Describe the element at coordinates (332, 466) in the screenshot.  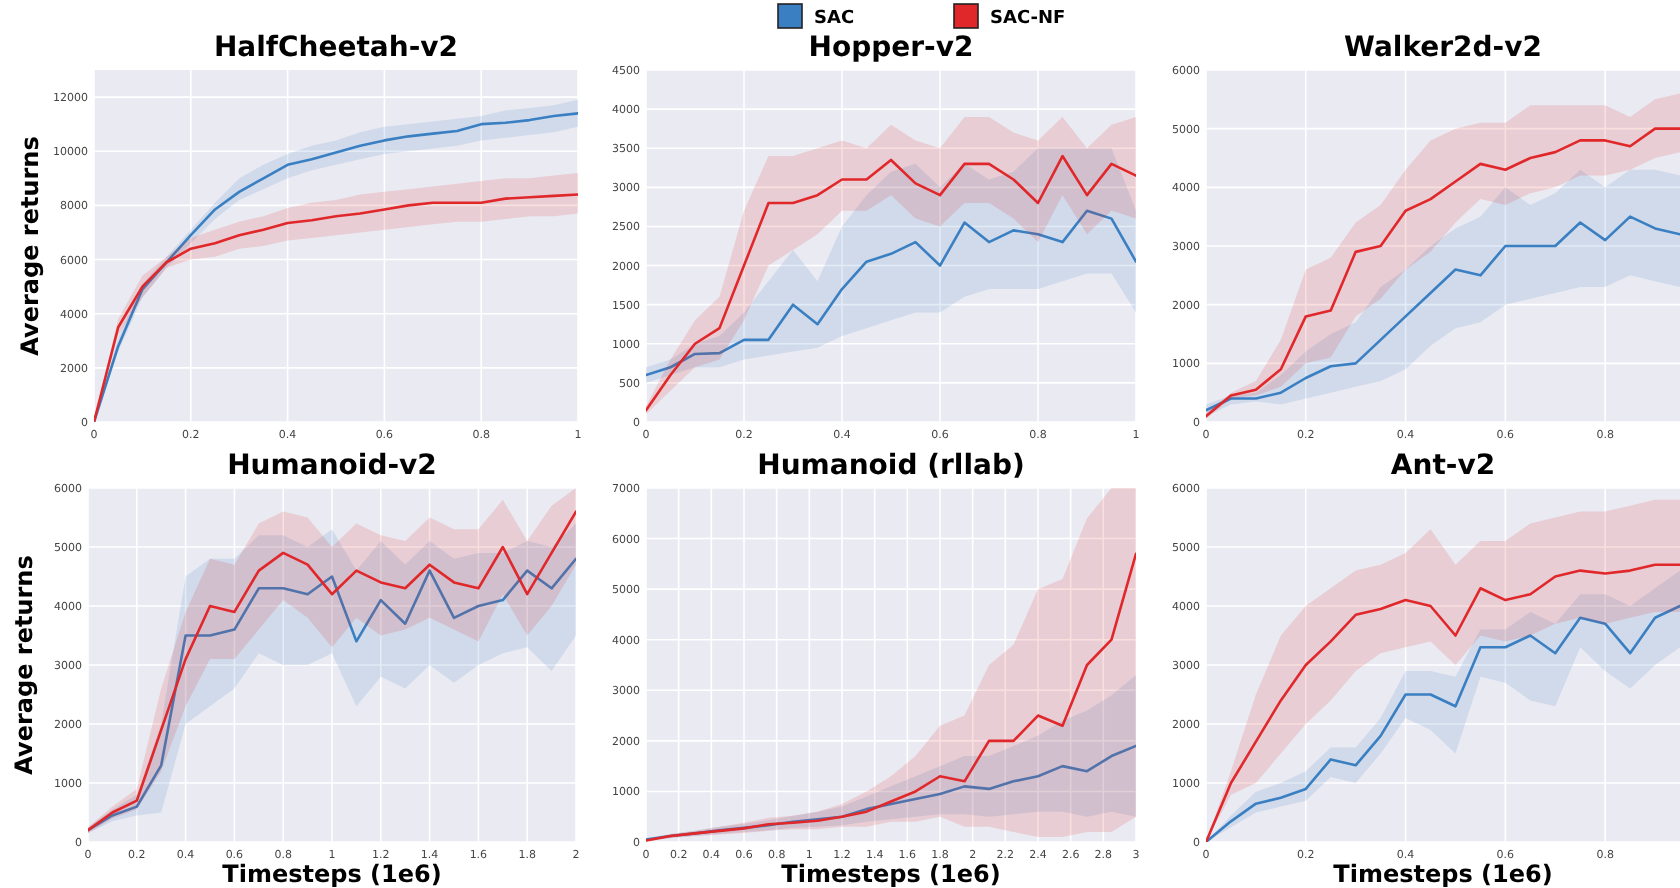
I see `chart-title: Humanoid-v2` at that location.